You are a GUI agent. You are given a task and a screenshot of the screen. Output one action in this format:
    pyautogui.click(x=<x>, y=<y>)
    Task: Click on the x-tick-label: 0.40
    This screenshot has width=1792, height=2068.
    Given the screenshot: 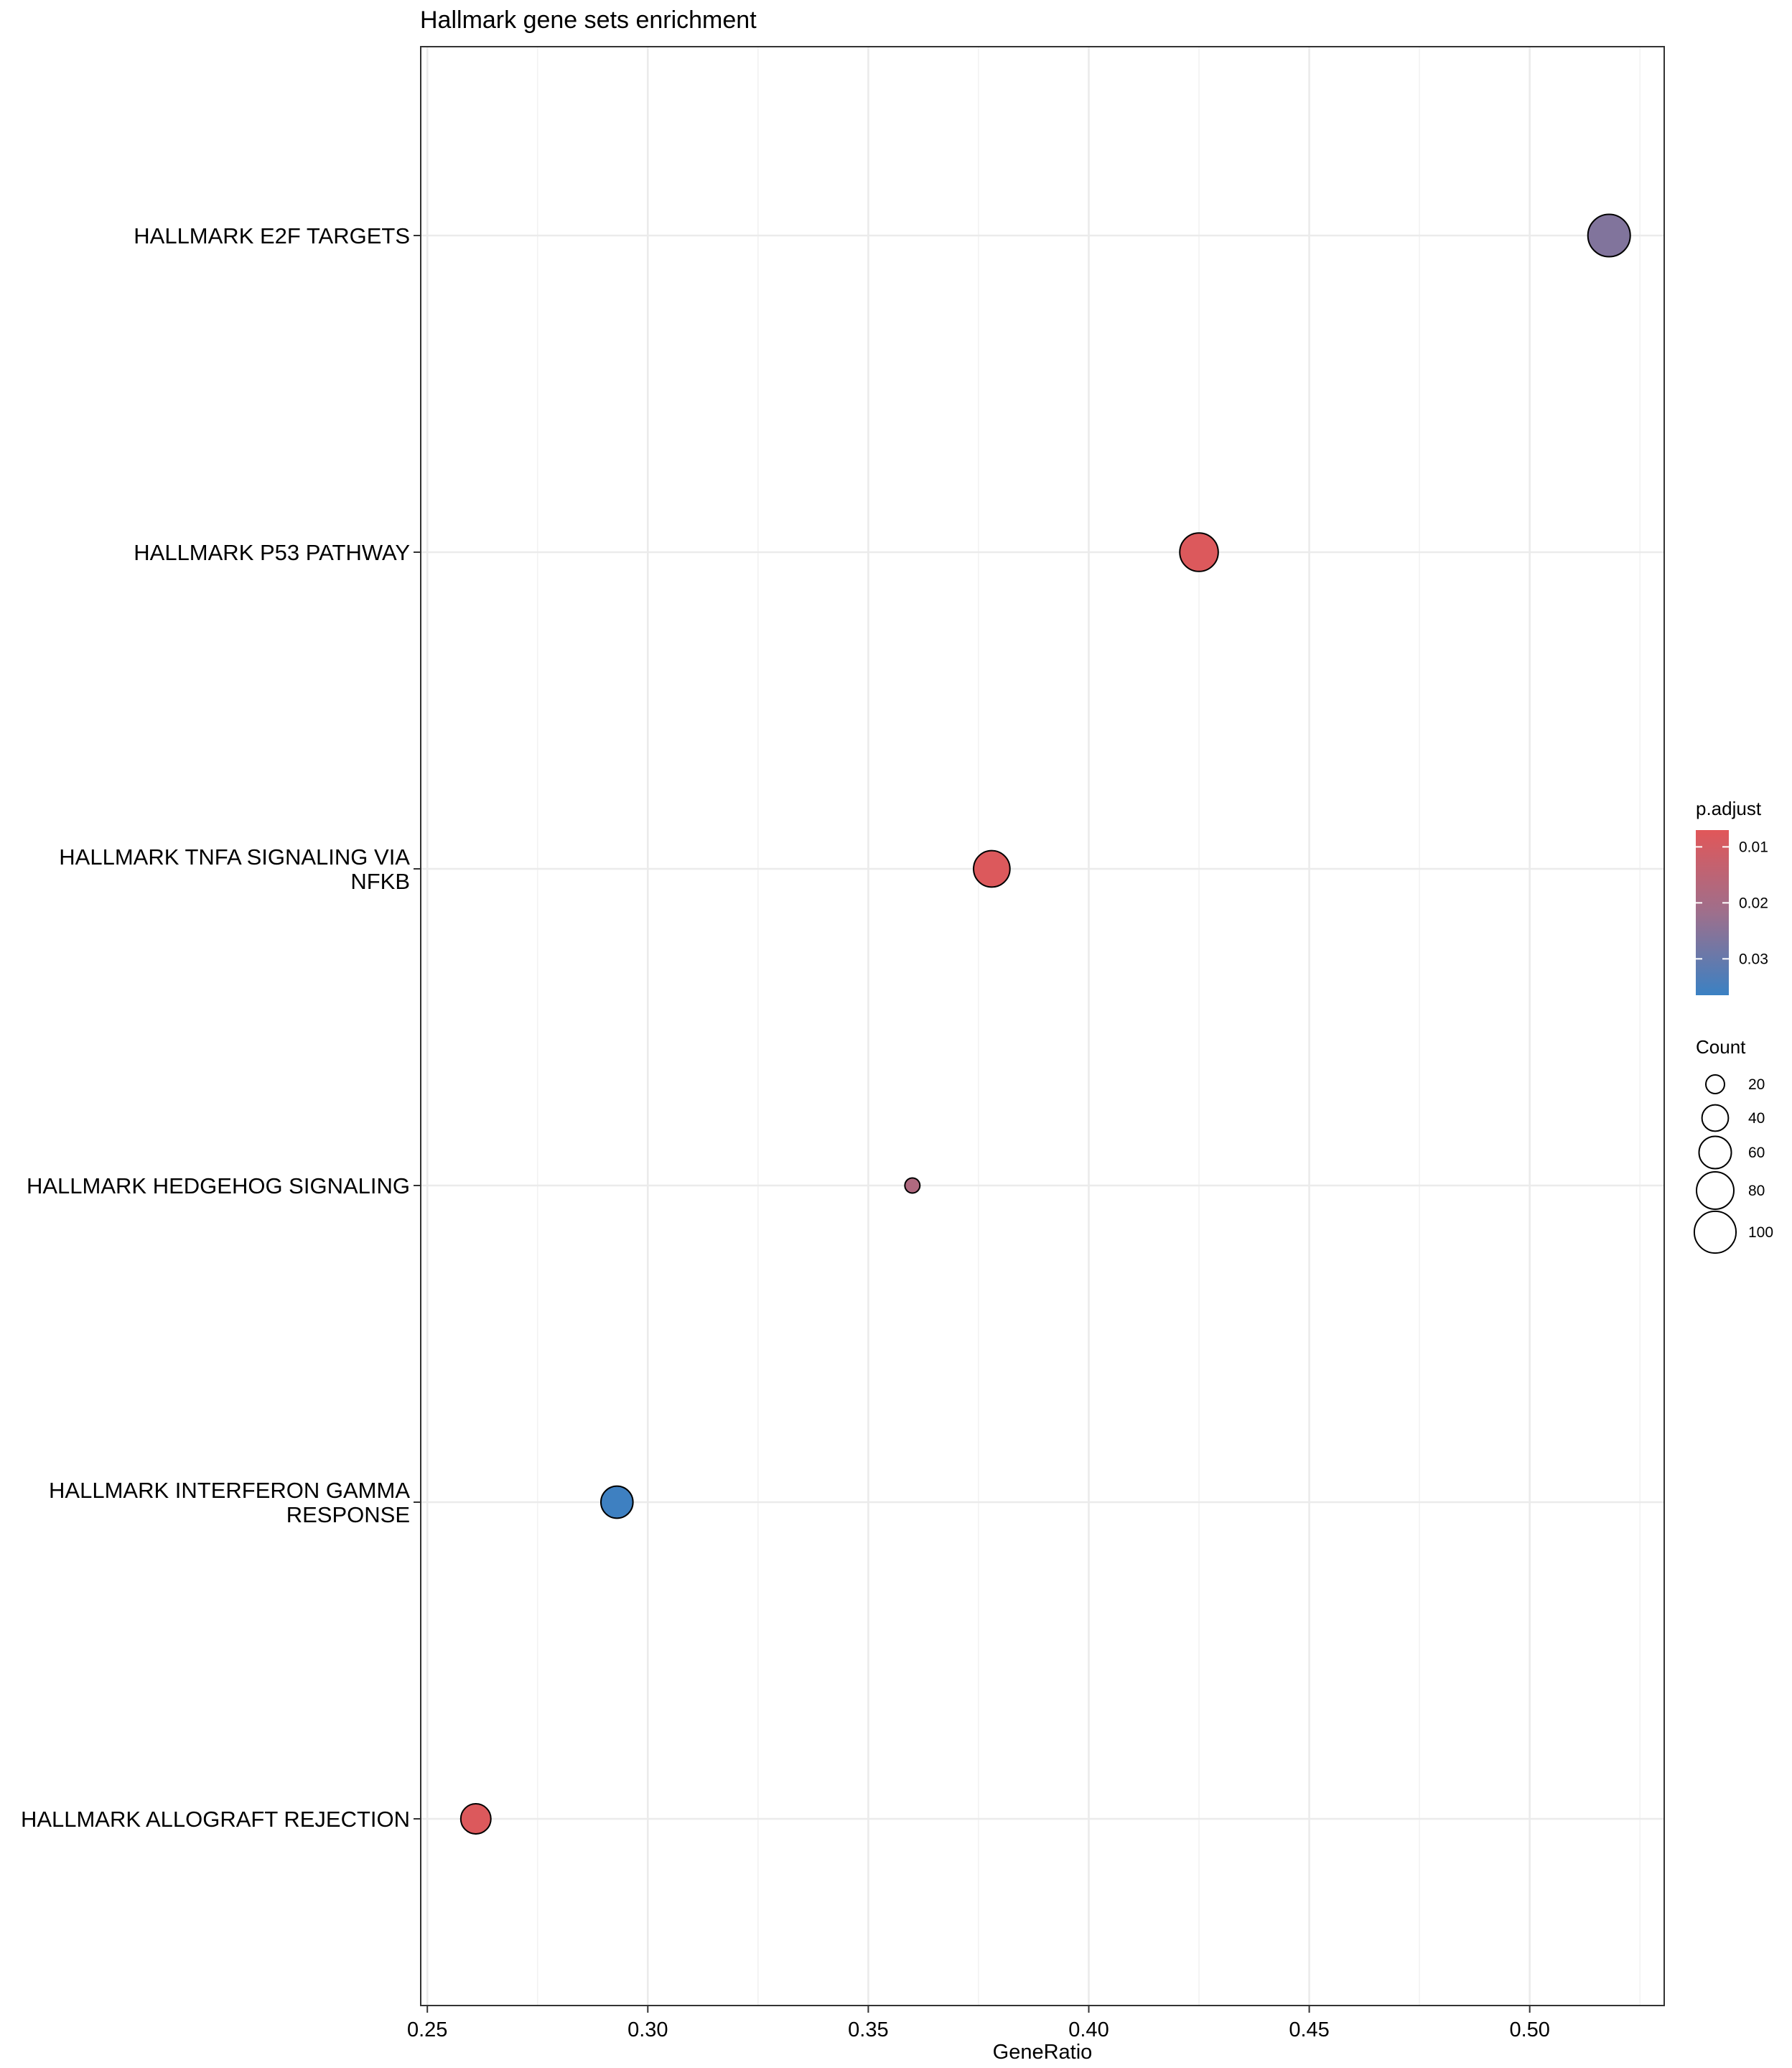 What is the action you would take?
    pyautogui.click(x=1088, y=2030)
    